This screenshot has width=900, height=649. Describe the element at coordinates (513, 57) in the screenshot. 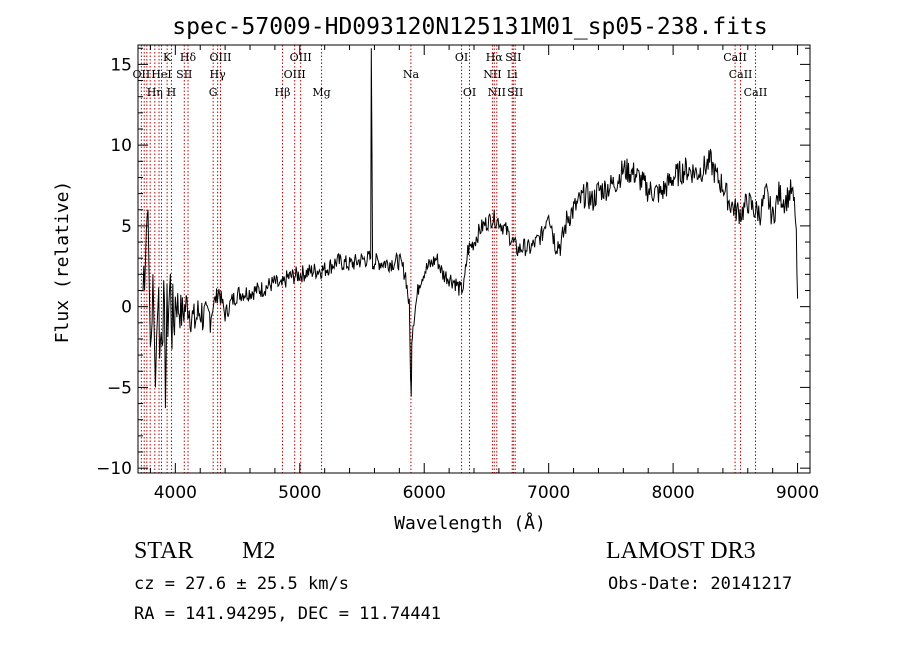

I see `line-label-25: SII` at that location.